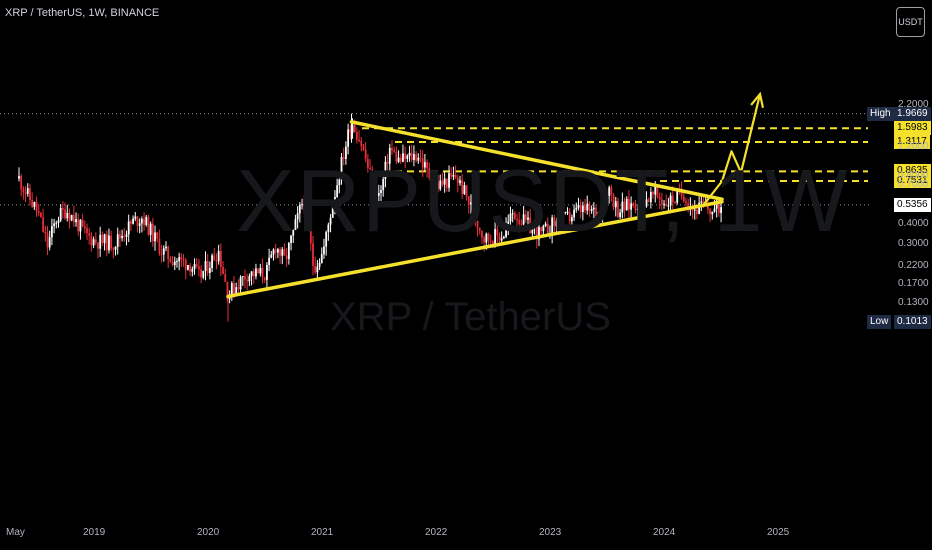 The image size is (932, 550). What do you see at coordinates (910, 22) in the screenshot?
I see `currency-button: USDT` at bounding box center [910, 22].